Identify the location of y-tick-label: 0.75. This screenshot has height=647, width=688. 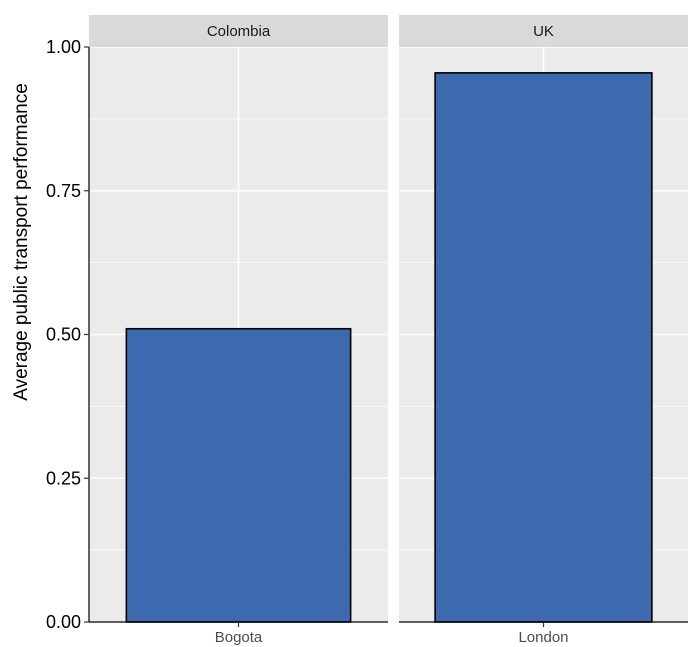
(63, 191).